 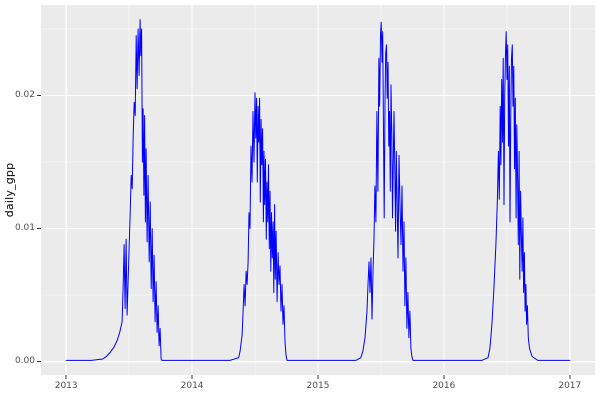 I want to click on y-tick-label-0: 0.00, so click(x=24, y=361).